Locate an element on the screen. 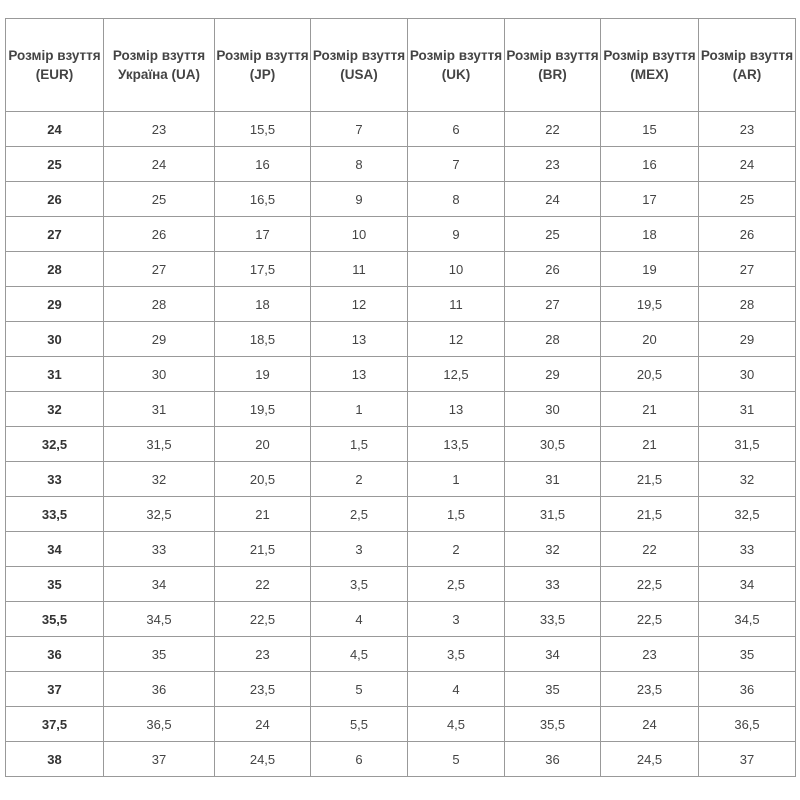 The image size is (800, 800). table-row: 30 29 18,5 13 12 28 20 29 is located at coordinates (400, 339).